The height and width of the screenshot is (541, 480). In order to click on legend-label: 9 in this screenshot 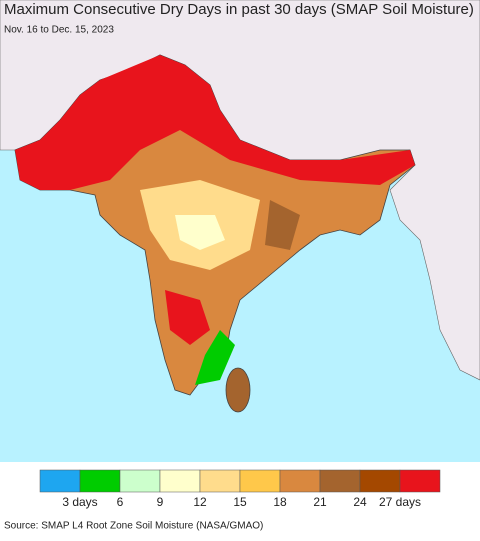, I will do `click(160, 502)`.